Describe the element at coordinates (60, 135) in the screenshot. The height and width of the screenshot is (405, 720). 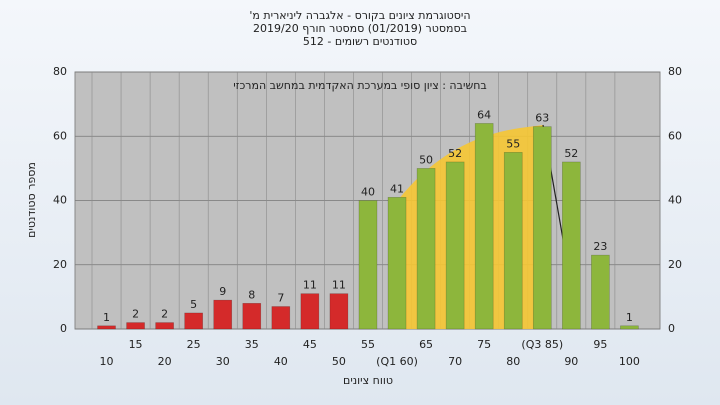
I see `y-tick-label: 60` at that location.